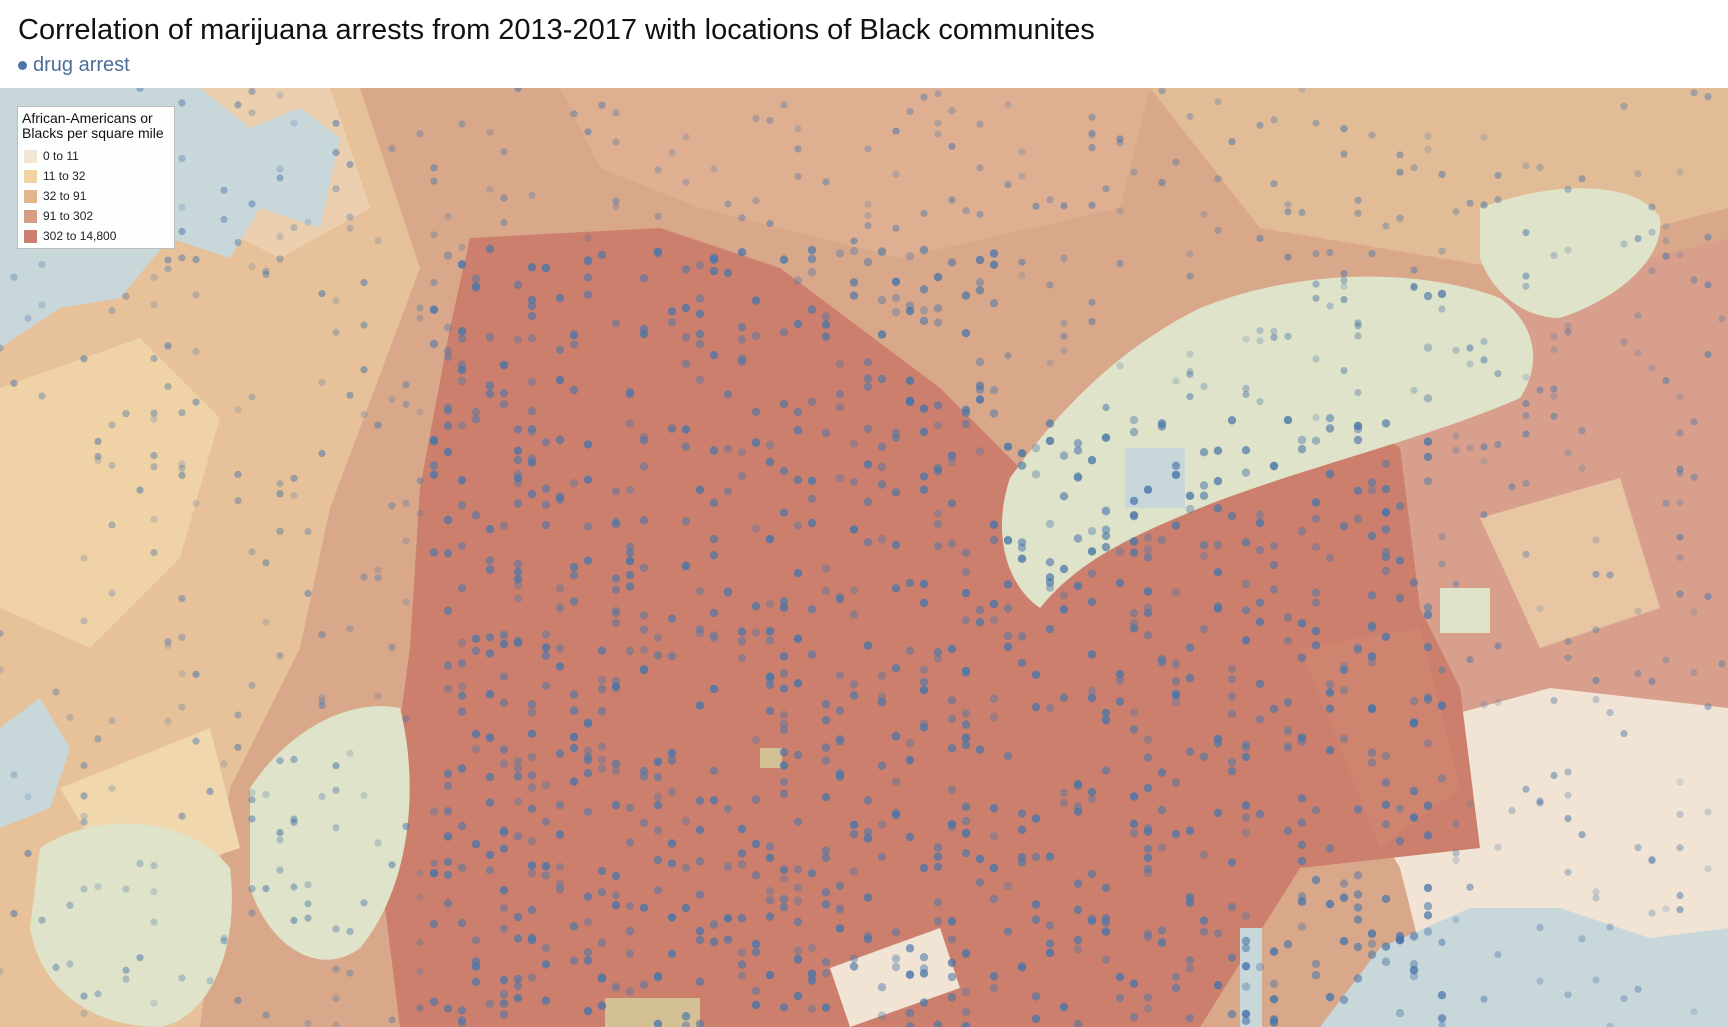  What do you see at coordinates (96, 176) in the screenshot?
I see `legend-item: 11 to 32` at bounding box center [96, 176].